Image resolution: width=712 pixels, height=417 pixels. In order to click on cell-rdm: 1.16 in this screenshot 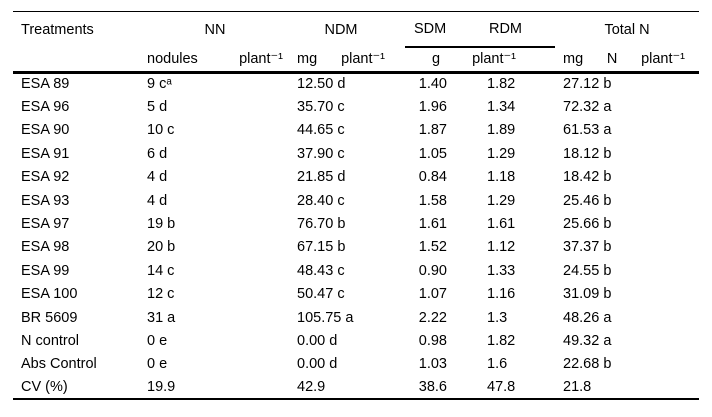, I will do `click(501, 294)`.